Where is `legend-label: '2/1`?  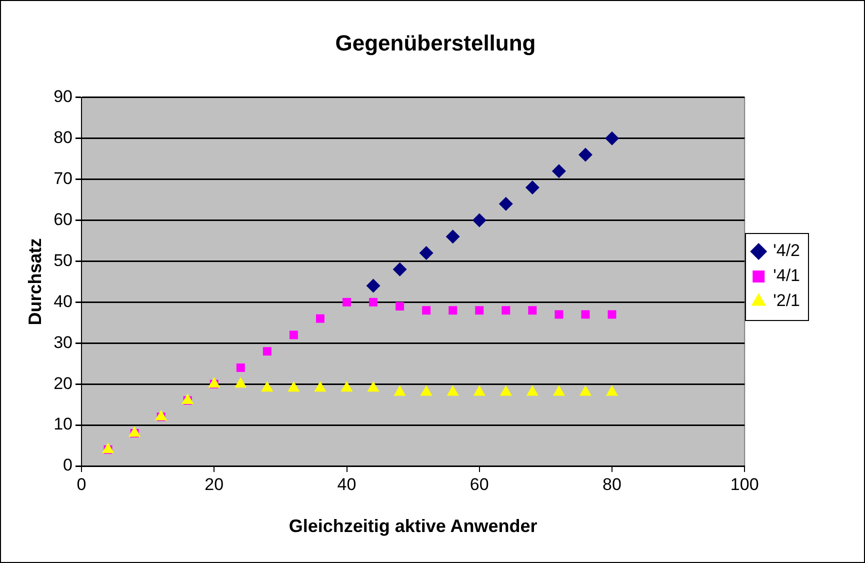
legend-label: '2/1 is located at coordinates (786, 300).